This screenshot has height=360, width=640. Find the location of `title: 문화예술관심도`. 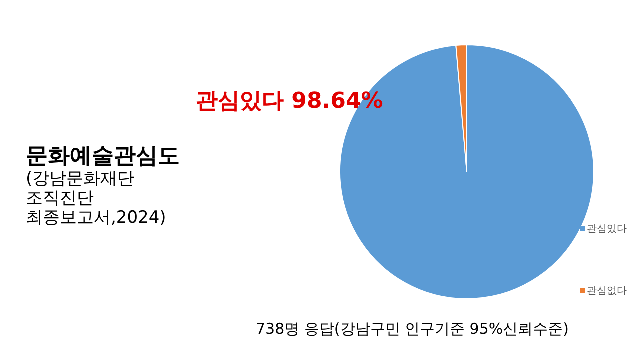

title: 문화예술관심도 is located at coordinates (103, 156).